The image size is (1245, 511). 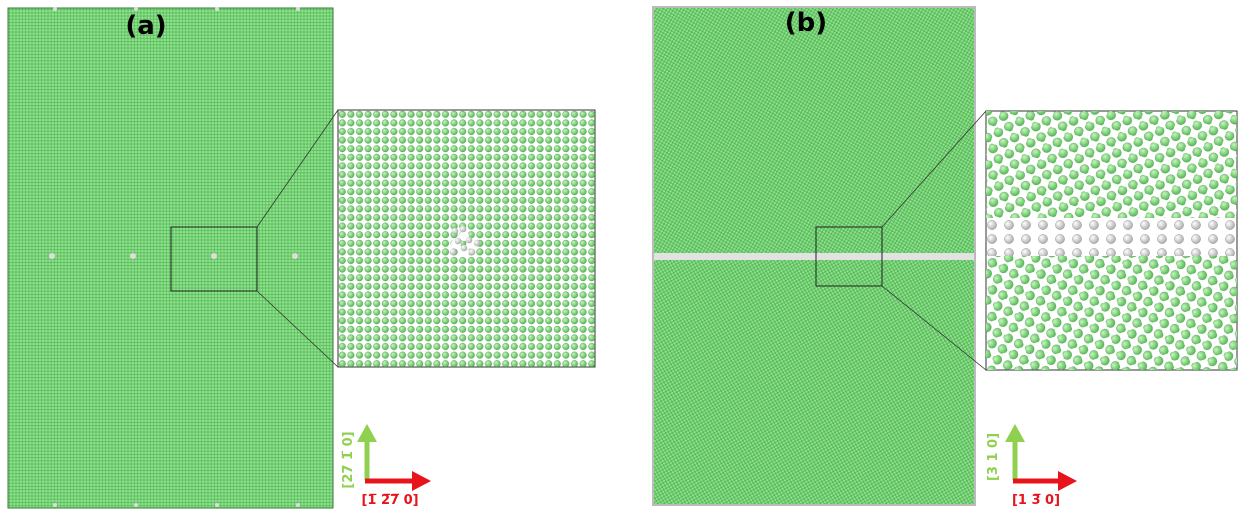 I want to click on inset-box-b, so click(x=849, y=256).